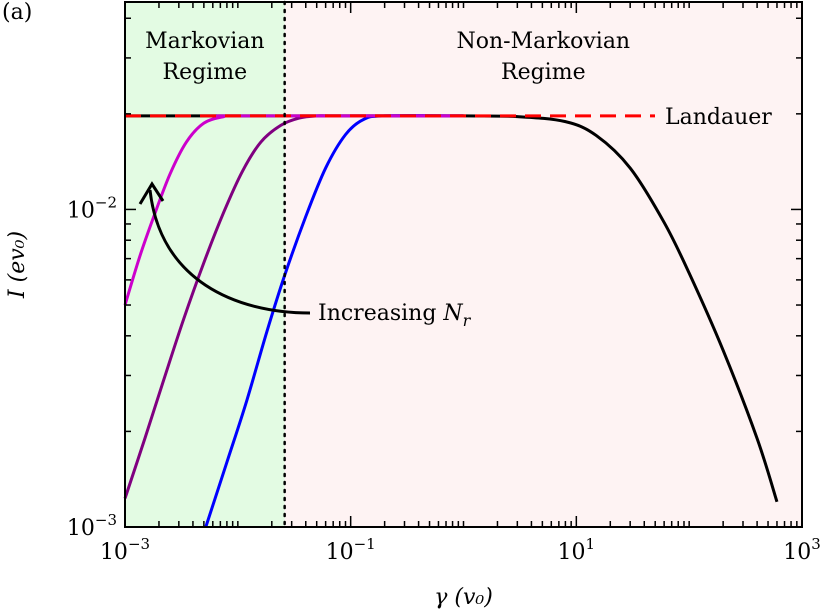 The height and width of the screenshot is (615, 830). What do you see at coordinates (577, 550) in the screenshot?
I see `x-tick-label-2: 10¹` at bounding box center [577, 550].